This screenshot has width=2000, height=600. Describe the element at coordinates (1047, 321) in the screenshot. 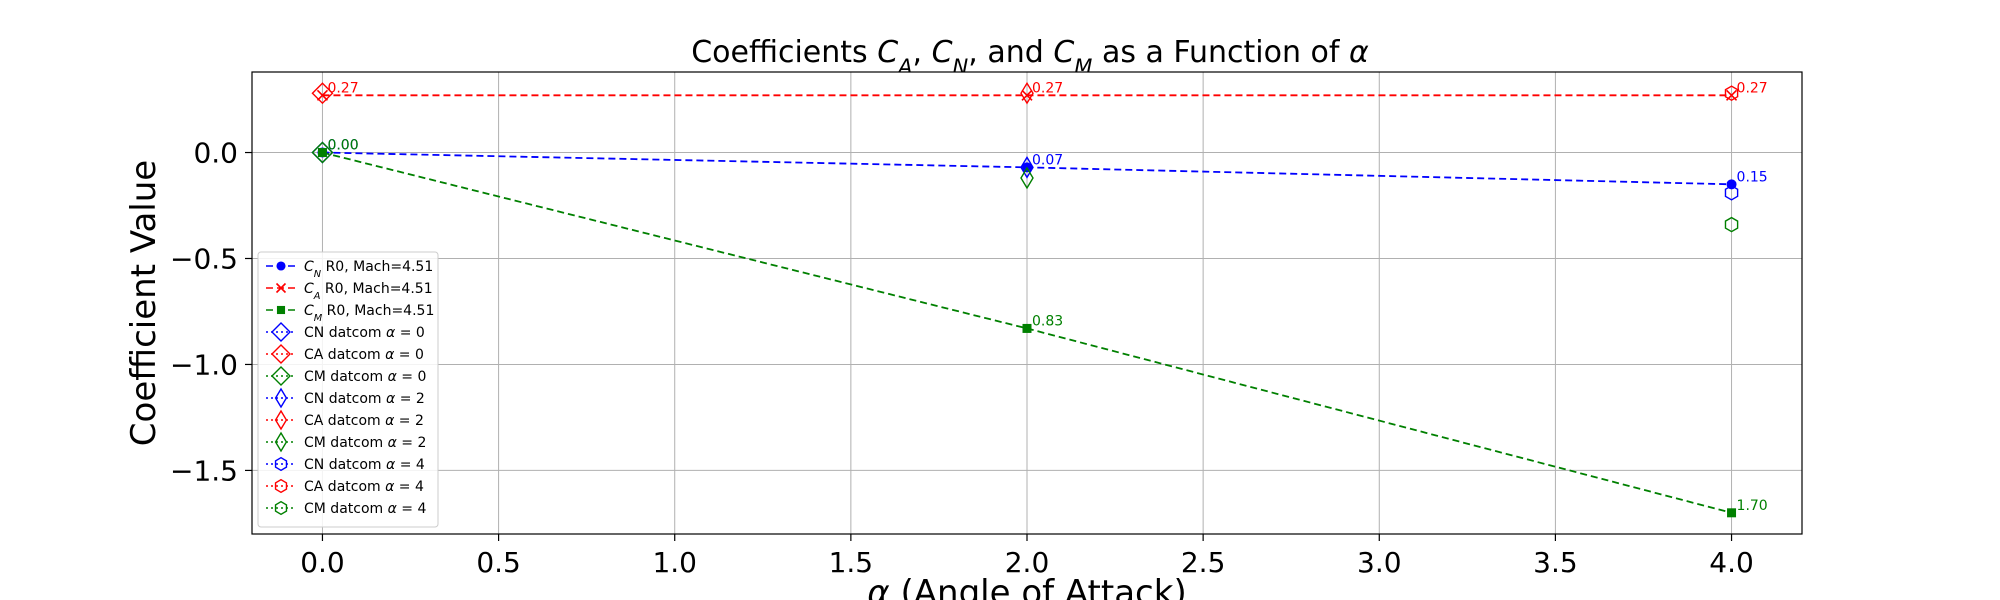

I see `data-label-cm: 0.83` at that location.